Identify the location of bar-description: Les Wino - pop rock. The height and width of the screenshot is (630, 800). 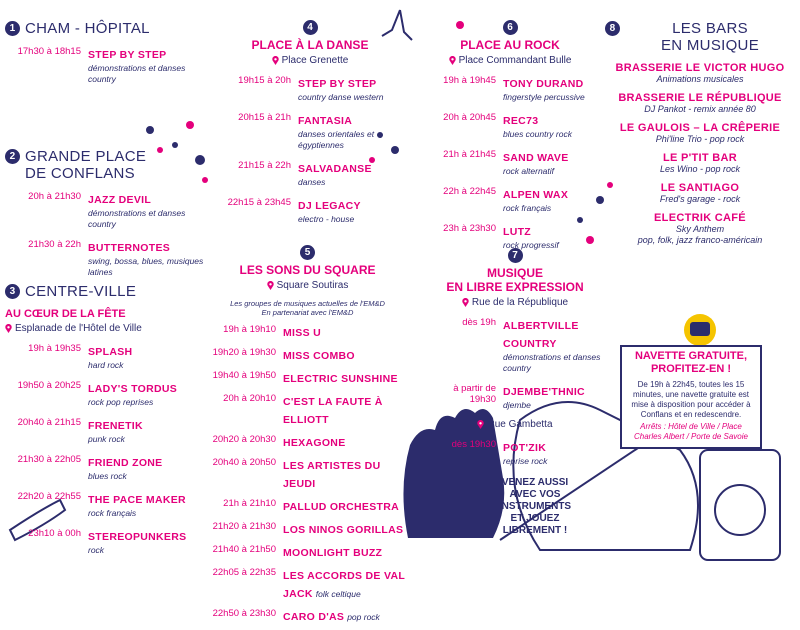
(700, 169).